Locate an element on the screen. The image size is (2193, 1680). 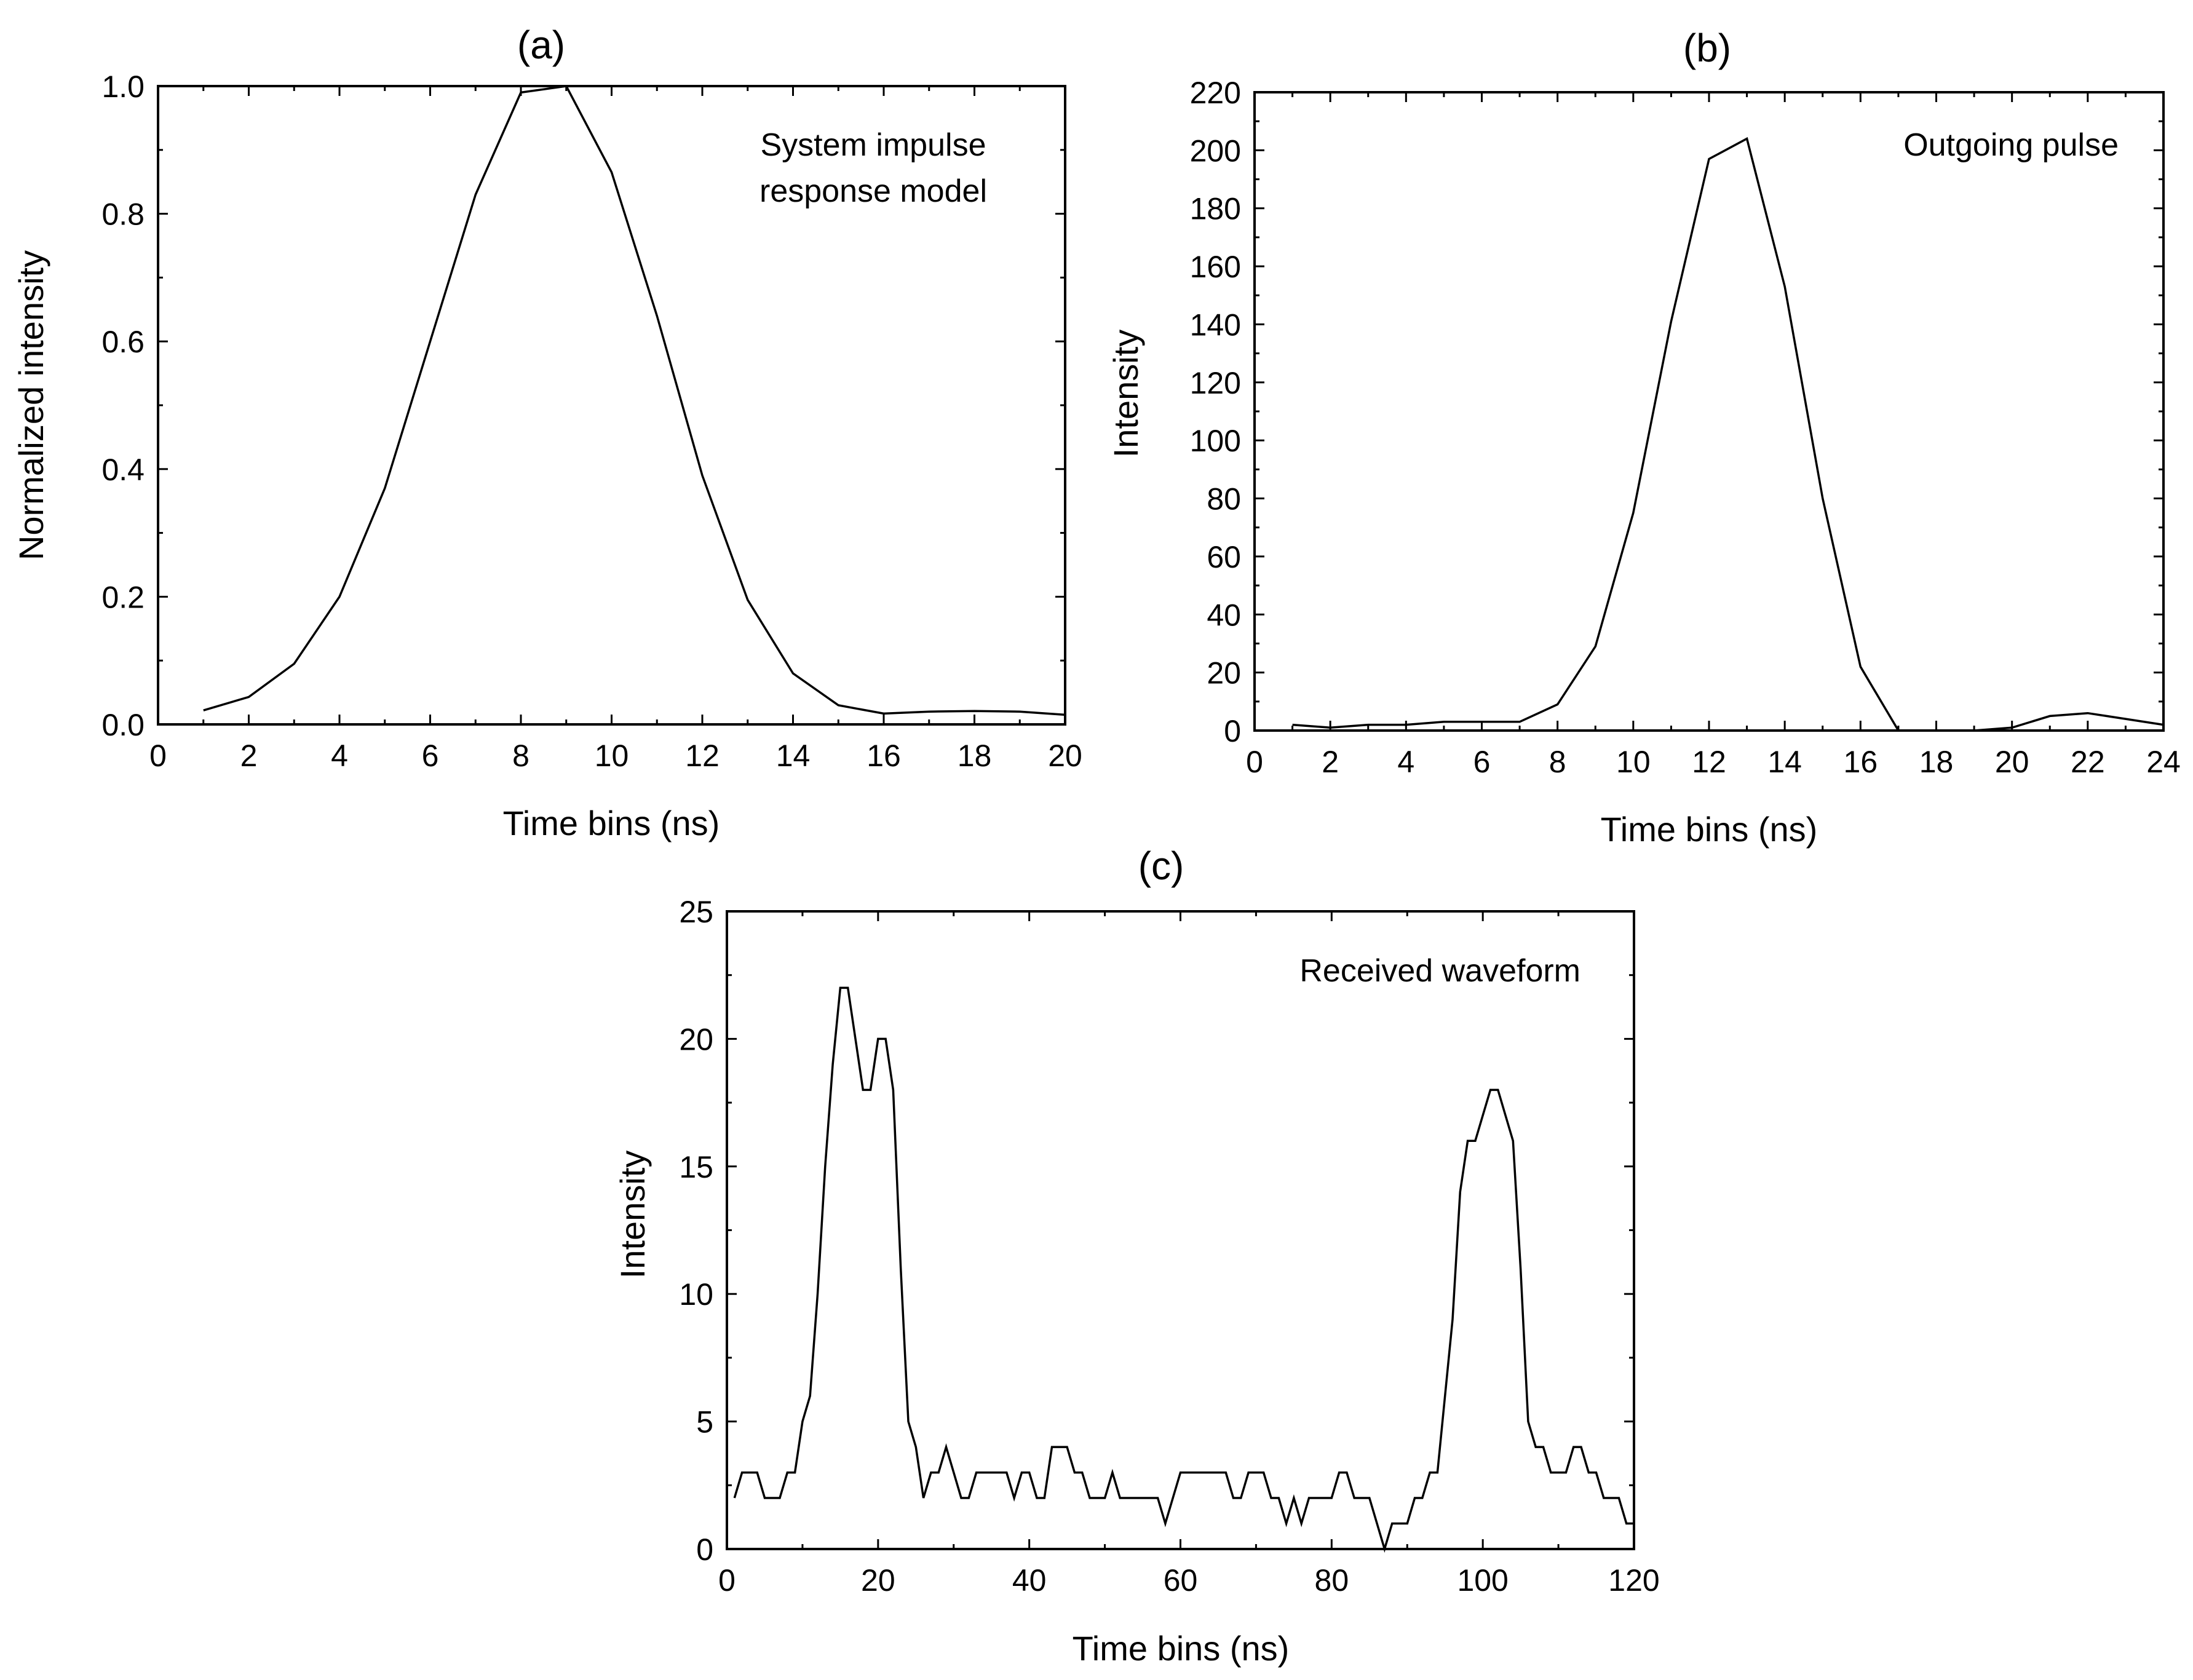
panel-c-y-tick-label: 25 is located at coordinates (696, 912).